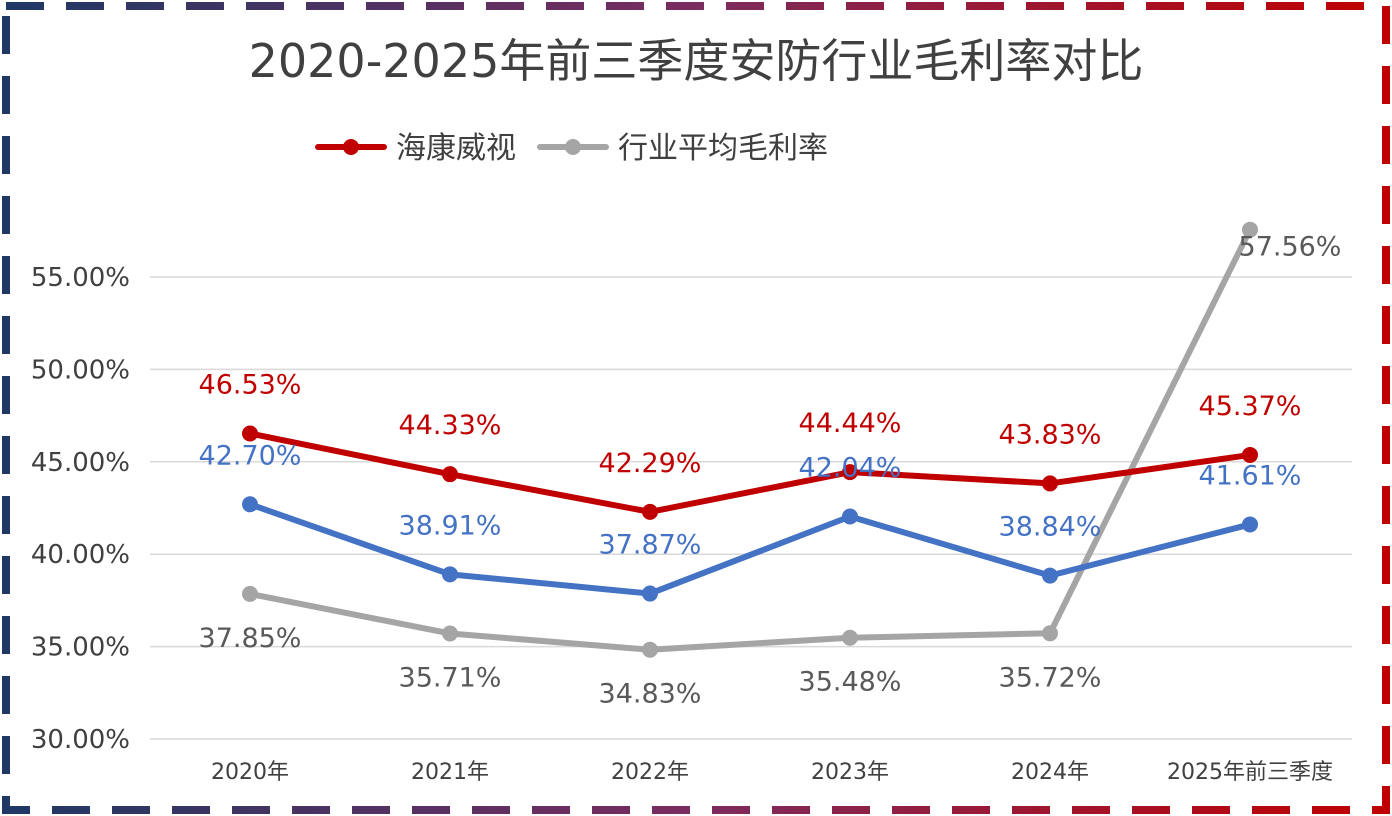 Image resolution: width=1392 pixels, height=816 pixels. What do you see at coordinates (1250, 772) in the screenshot?
I see `x-tick-label: 2025年前三季度` at bounding box center [1250, 772].